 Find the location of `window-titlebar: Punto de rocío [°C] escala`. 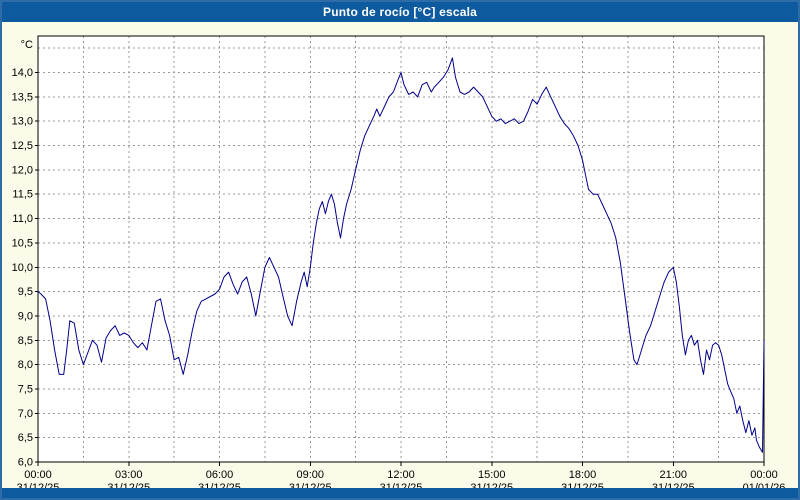

window-titlebar: Punto de rocío [°C] escala is located at coordinates (400, 12).